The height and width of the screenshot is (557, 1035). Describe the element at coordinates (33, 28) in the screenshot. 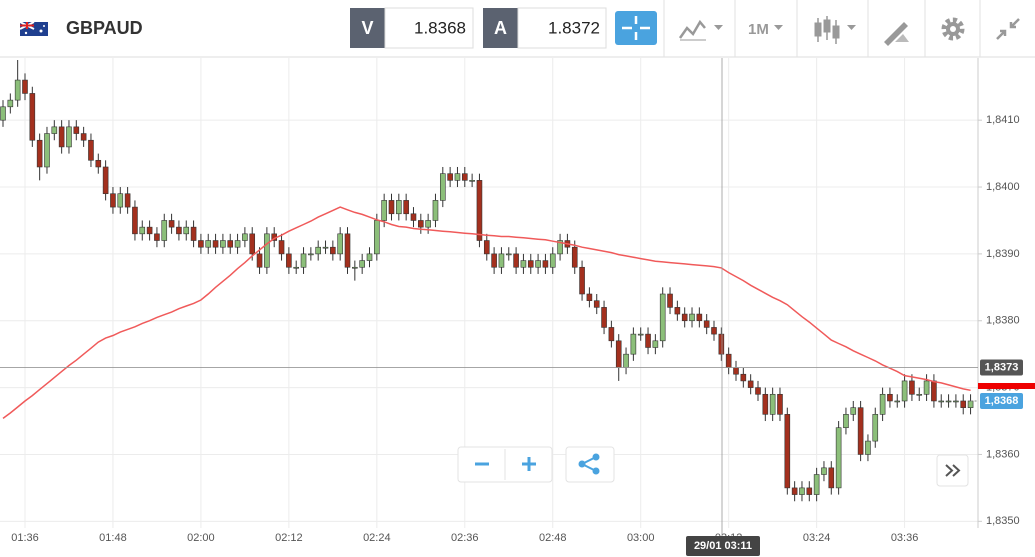

I see `flag-icon` at that location.